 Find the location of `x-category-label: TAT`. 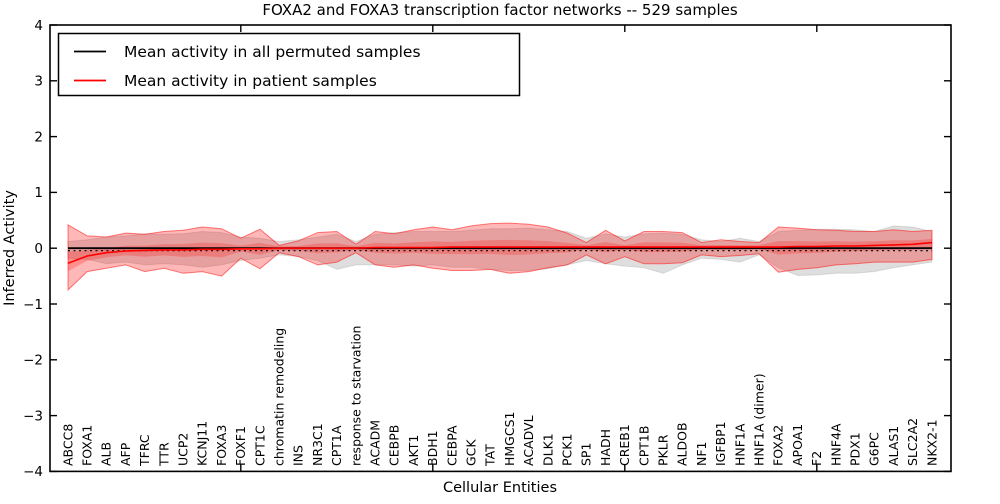

x-category-label: TAT is located at coordinates (490, 455).